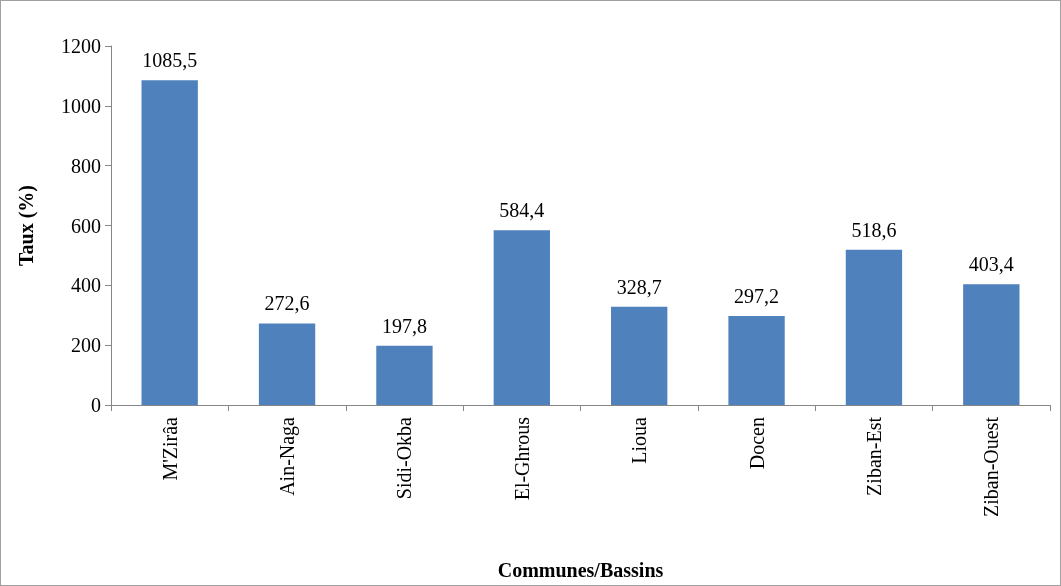 This screenshot has height=586, width=1061. Describe the element at coordinates (86, 285) in the screenshot. I see `y-tick-label: 400` at that location.